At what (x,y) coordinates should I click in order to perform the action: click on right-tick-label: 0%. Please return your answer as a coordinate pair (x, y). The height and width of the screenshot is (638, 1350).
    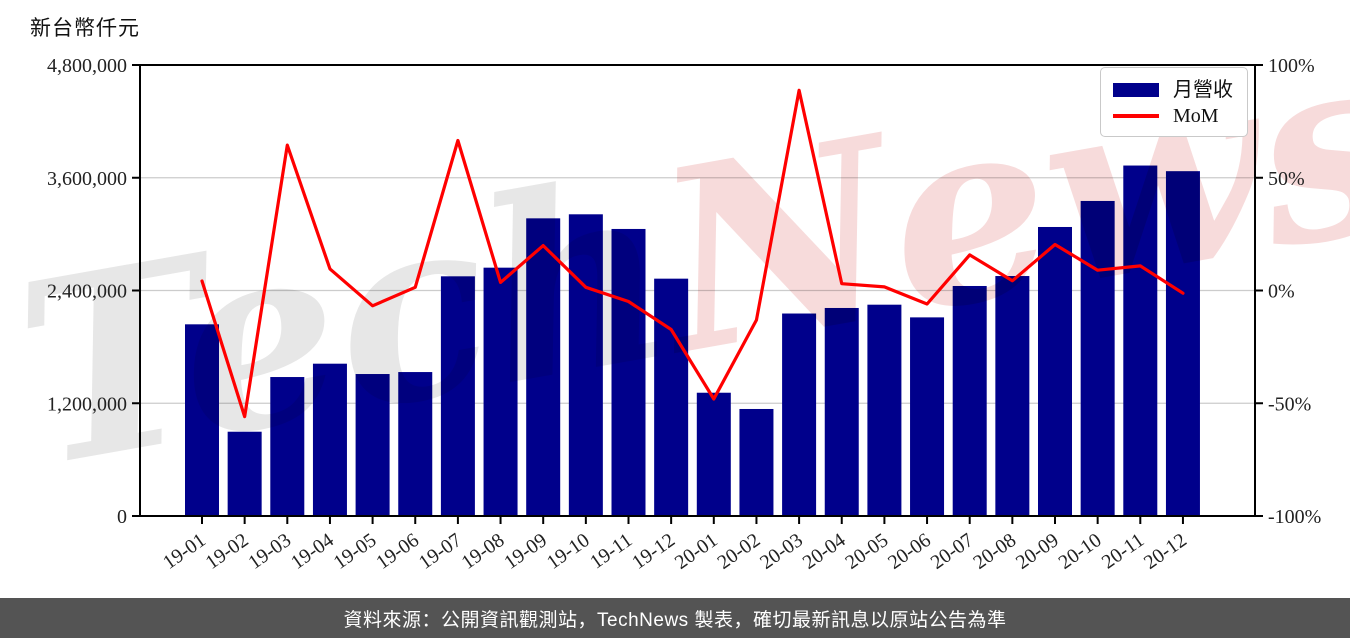
    Looking at the image, I should click on (1281, 292).